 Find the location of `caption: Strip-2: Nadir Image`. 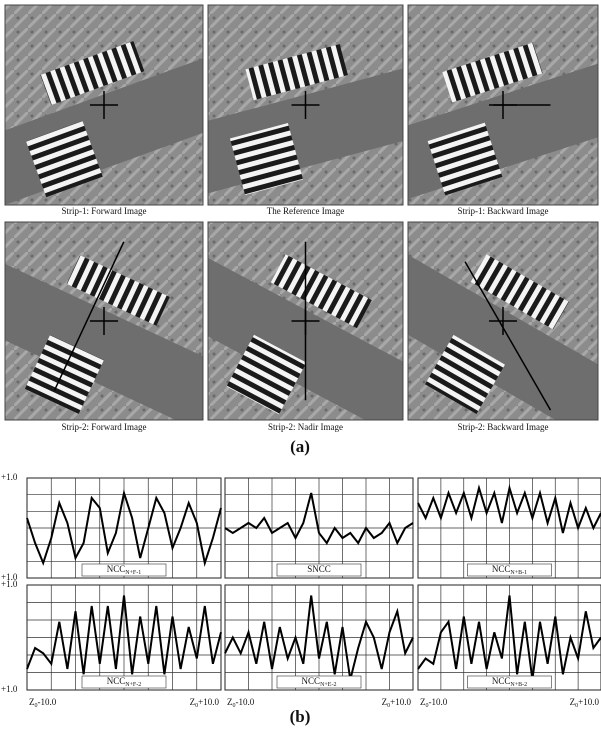

caption: Strip-2: Nadir Image is located at coordinates (305, 427).